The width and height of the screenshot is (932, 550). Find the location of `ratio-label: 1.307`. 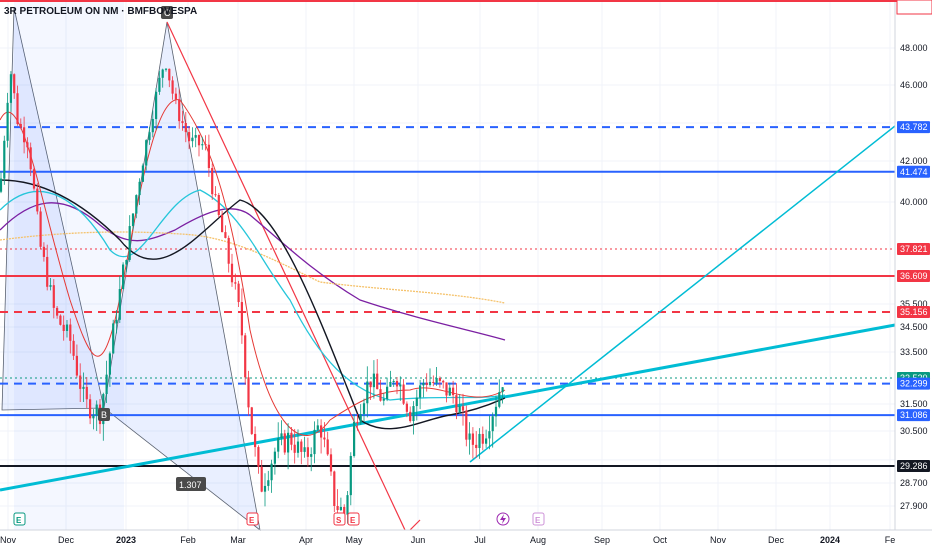

ratio-label: 1.307 is located at coordinates (190, 485).